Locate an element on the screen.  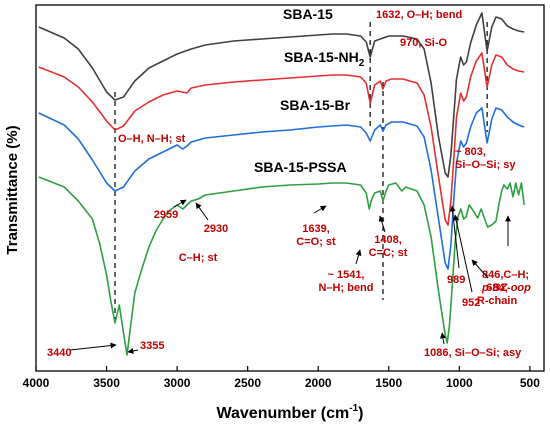
series-label: SBA-15 is located at coordinates (308, 14).